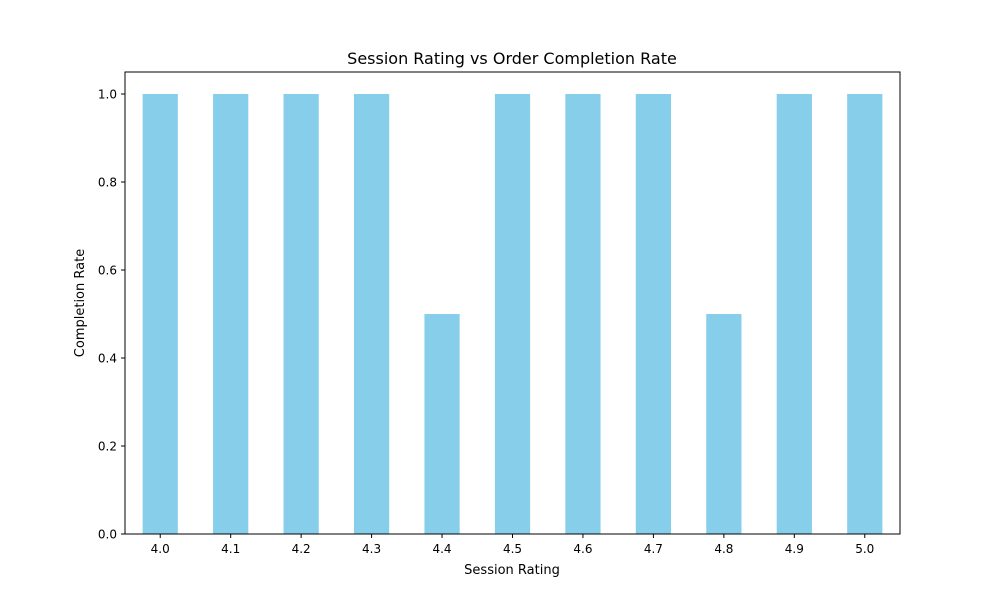 The height and width of the screenshot is (604, 1000). Describe the element at coordinates (723, 549) in the screenshot. I see `x-tick-label: 4.8` at that location.